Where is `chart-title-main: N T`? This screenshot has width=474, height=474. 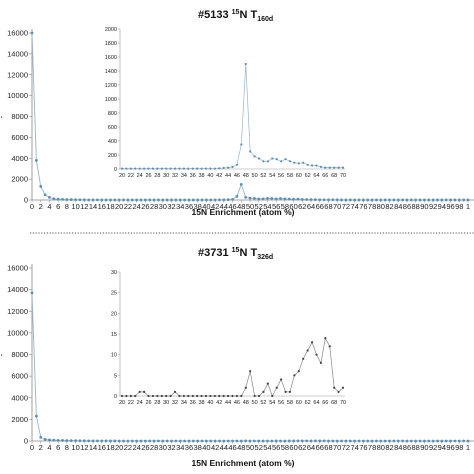
chart-title-main: N T is located at coordinates (248, 15).